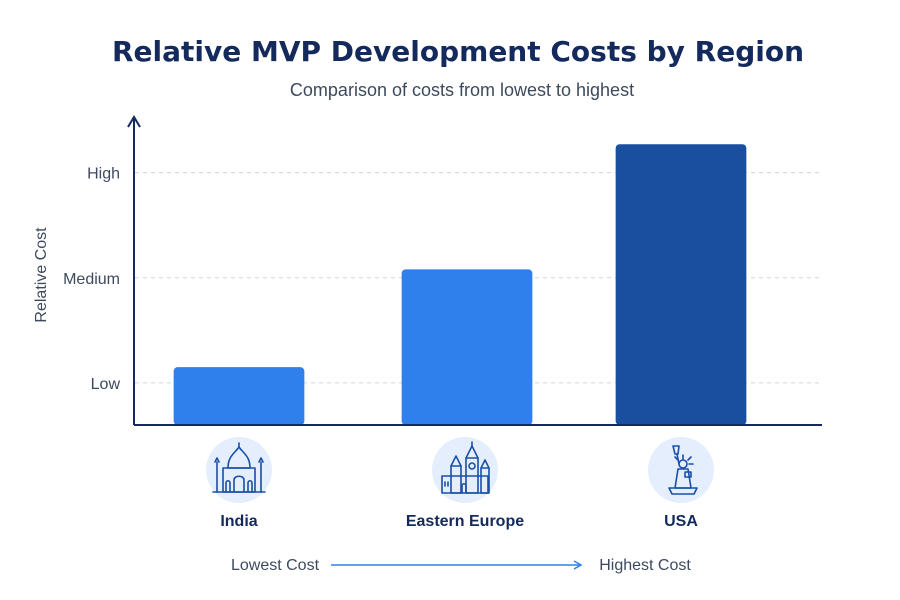  Describe the element at coordinates (465, 521) in the screenshot. I see `category-label-eastern-europe: Eastern Europe` at that location.